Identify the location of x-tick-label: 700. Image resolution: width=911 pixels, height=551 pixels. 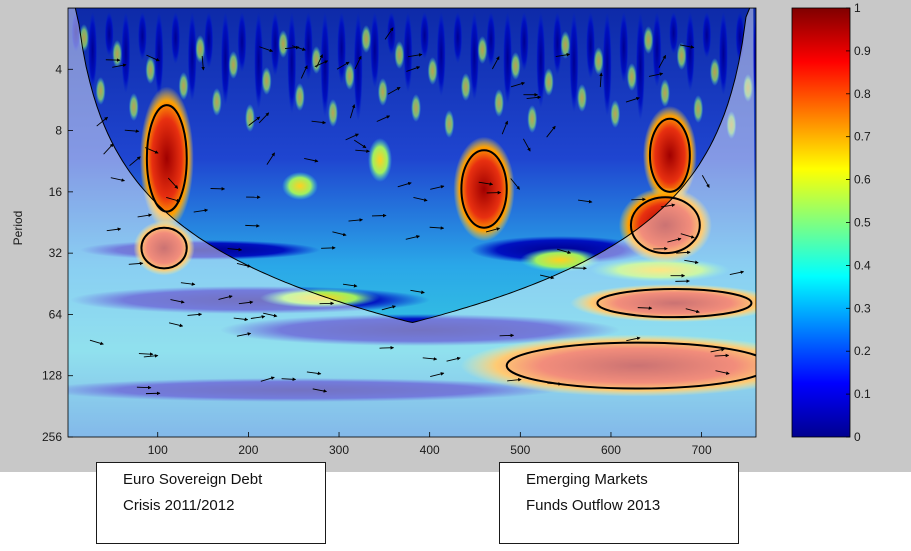
(702, 450).